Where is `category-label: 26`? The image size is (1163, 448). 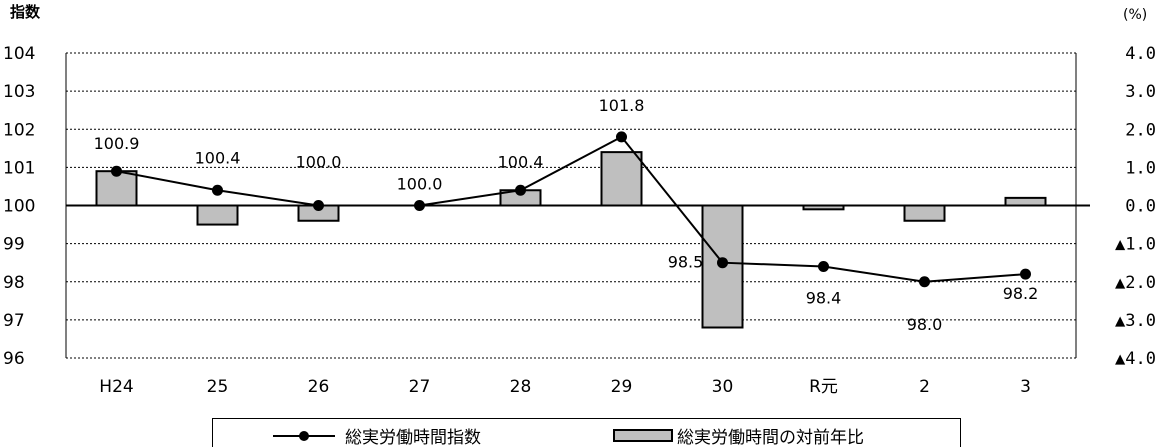 category-label: 26 is located at coordinates (319, 387).